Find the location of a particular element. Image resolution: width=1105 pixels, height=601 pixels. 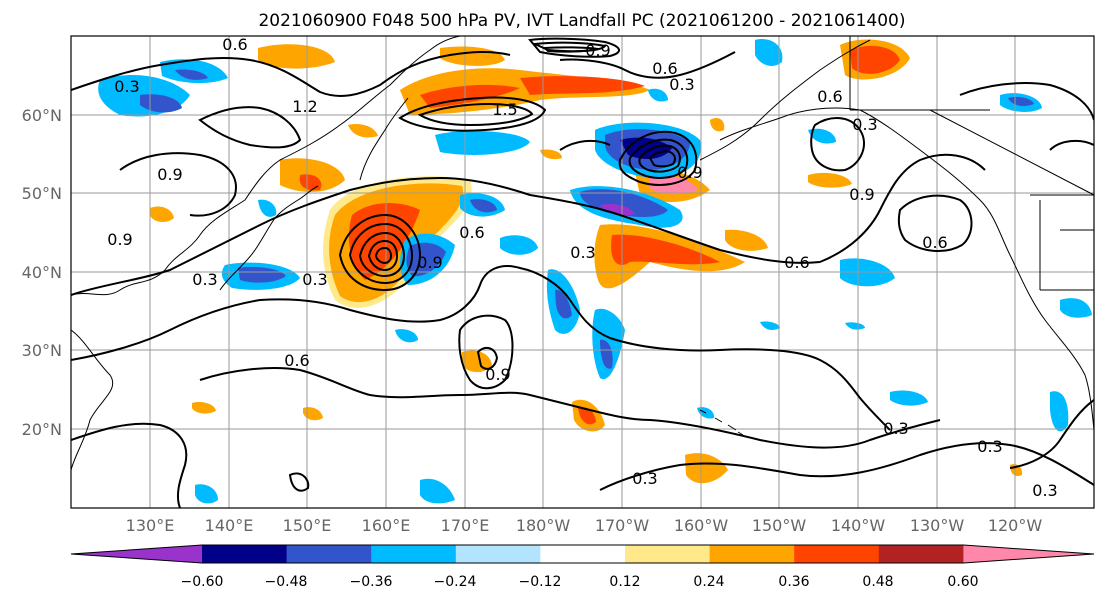

border-canada-us is located at coordinates (971, 116).